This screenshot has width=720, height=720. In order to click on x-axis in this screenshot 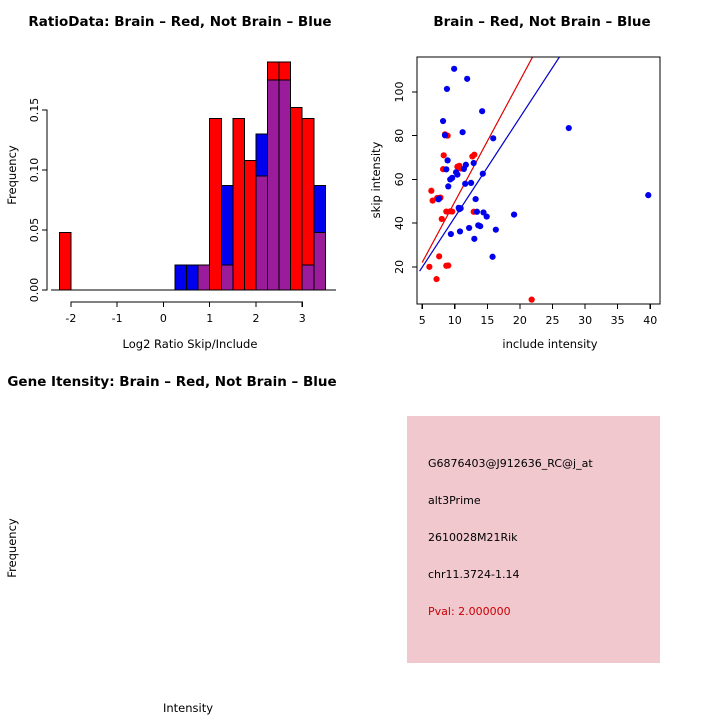, I will do `click(186, 304)`.